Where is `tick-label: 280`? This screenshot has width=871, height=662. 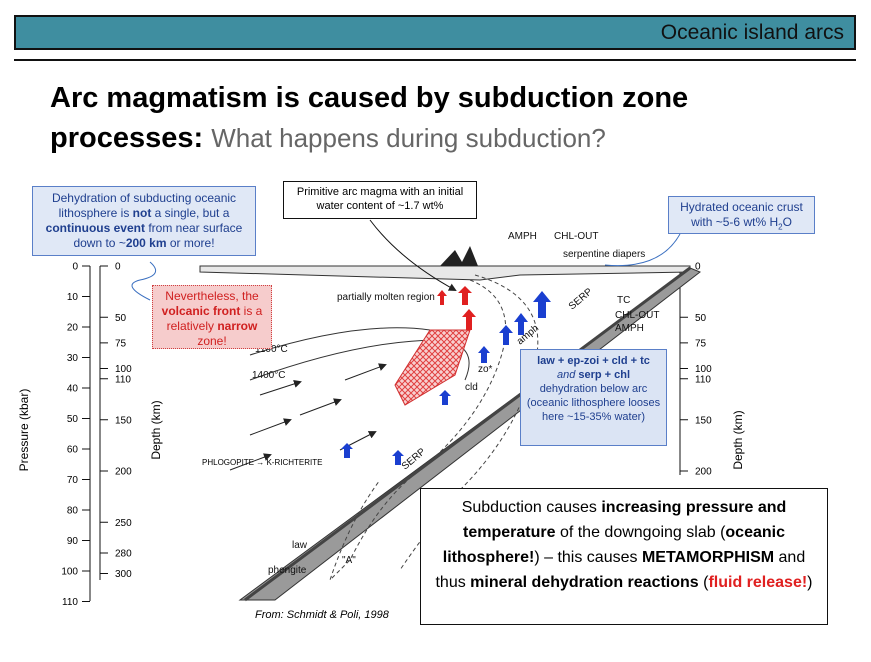
tick-label: 280 is located at coordinates (123, 554).